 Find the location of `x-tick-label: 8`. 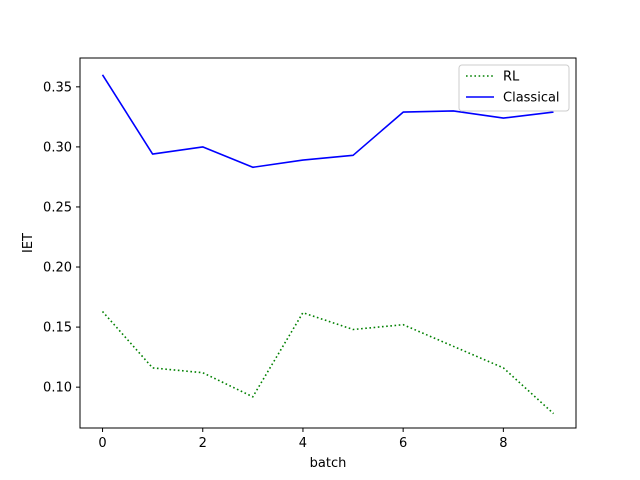

x-tick-label: 8 is located at coordinates (503, 443).